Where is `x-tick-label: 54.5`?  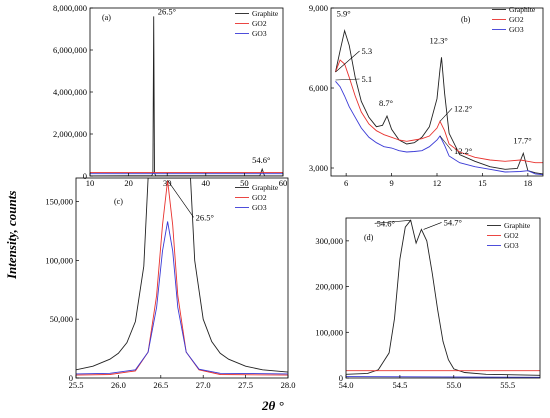
x-tick-label: 54.5 is located at coordinates (399, 385).